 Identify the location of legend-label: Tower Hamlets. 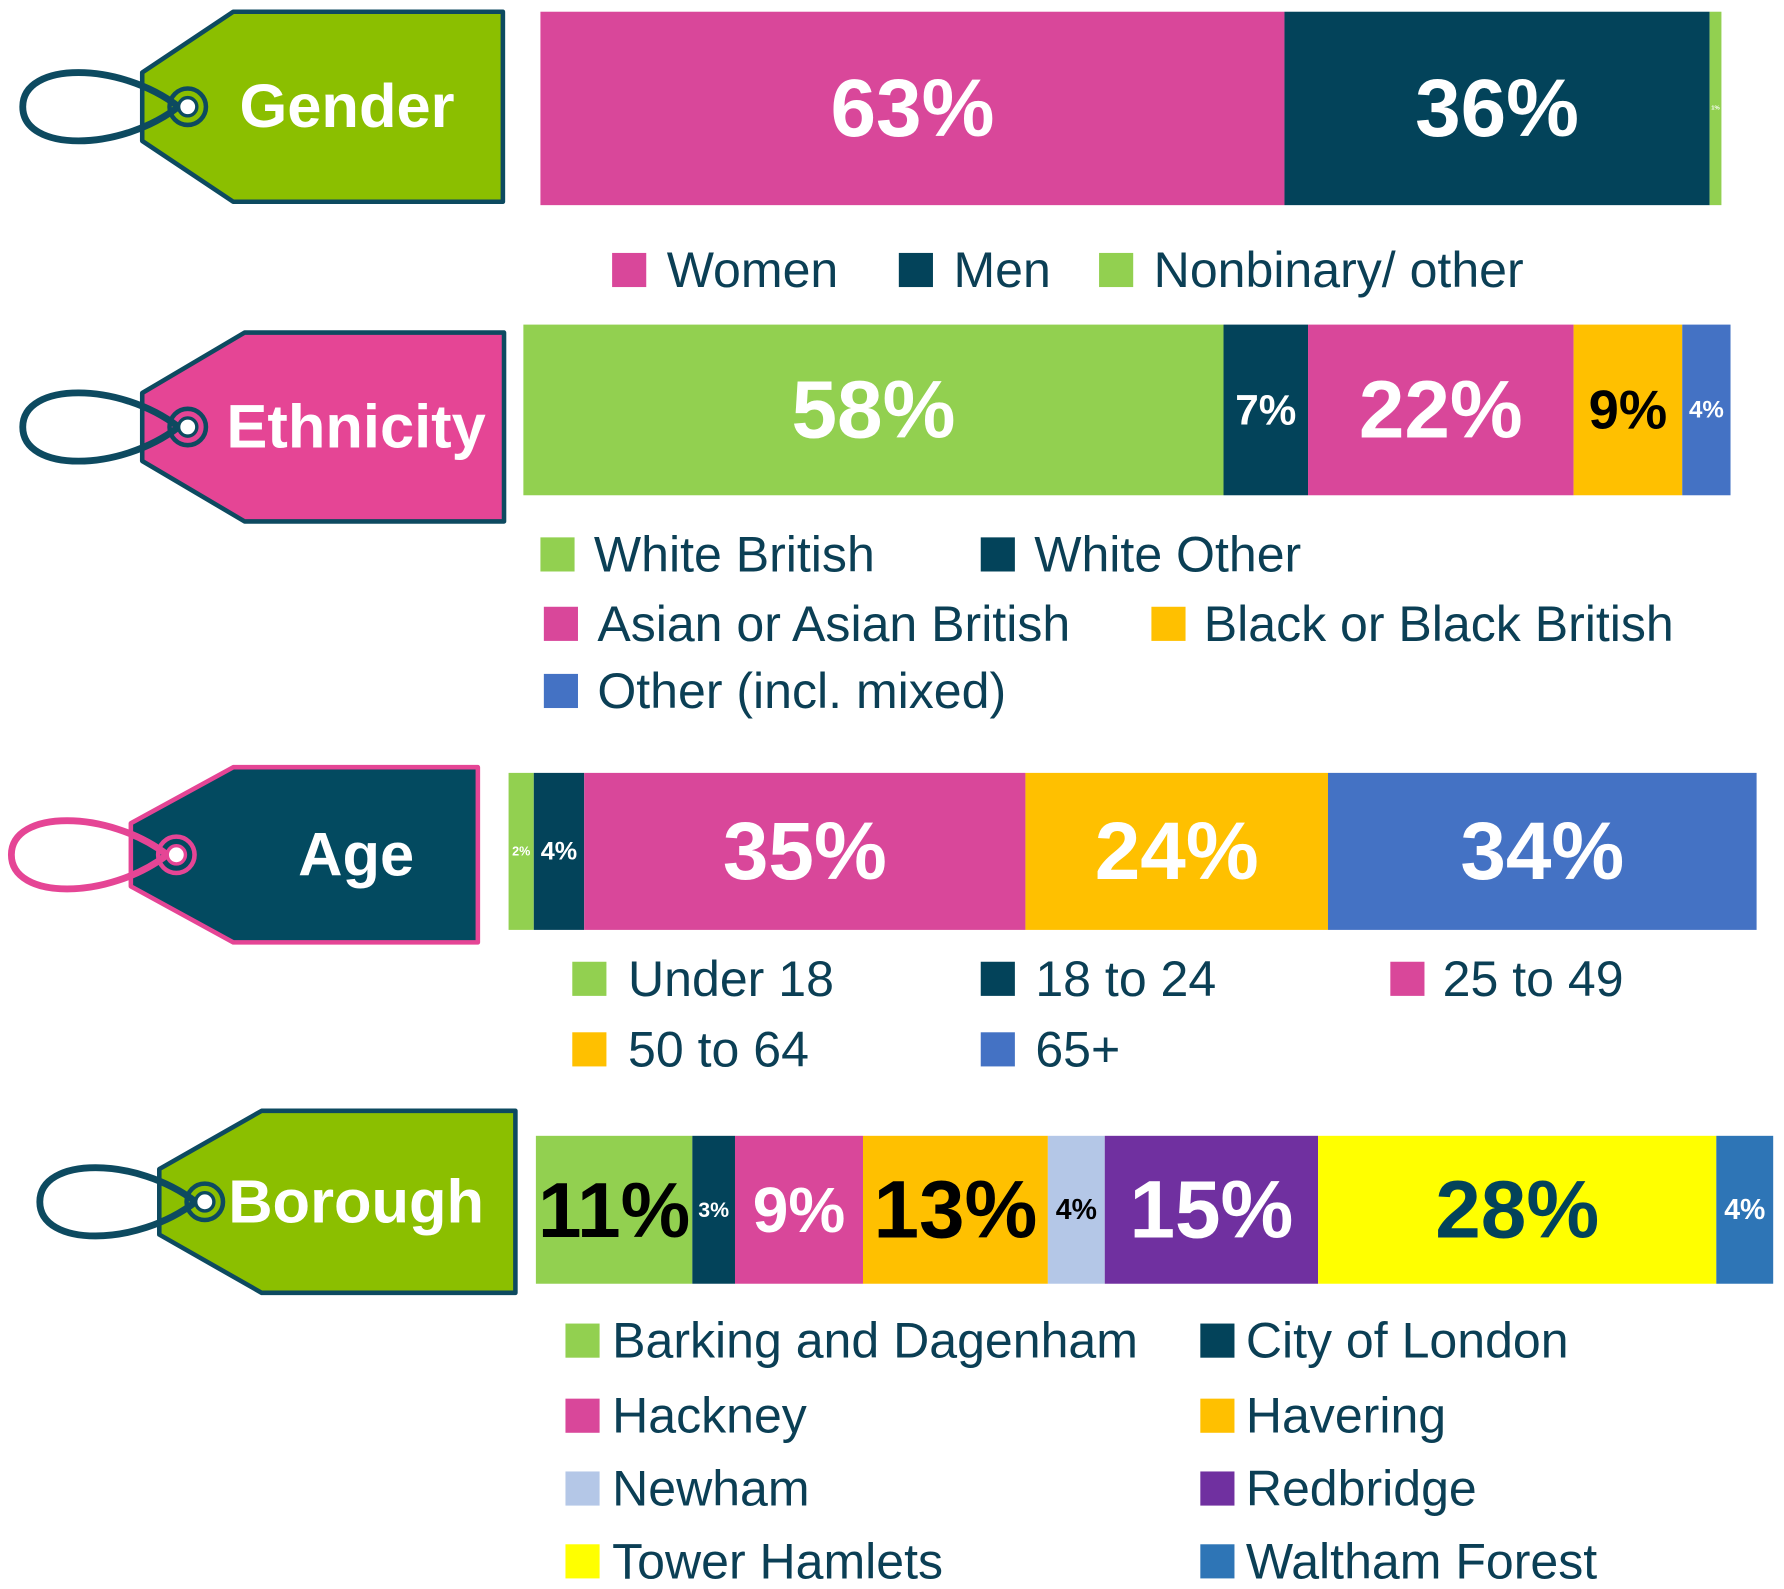
(777, 1561).